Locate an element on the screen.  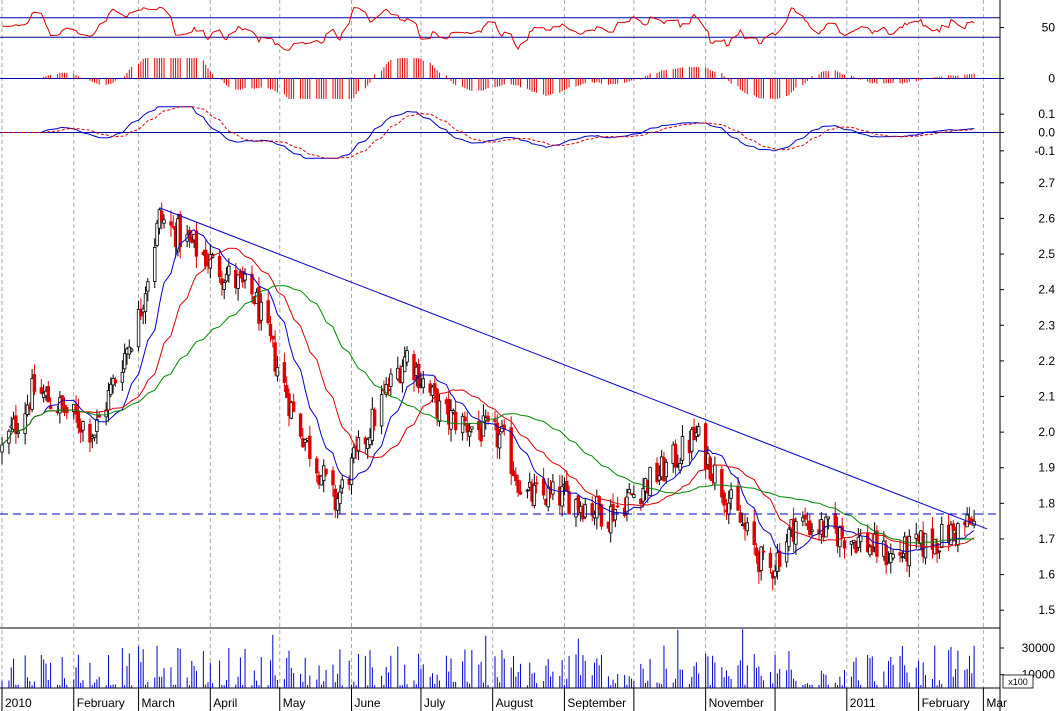
x-tick-label: Mar is located at coordinates (996, 703).